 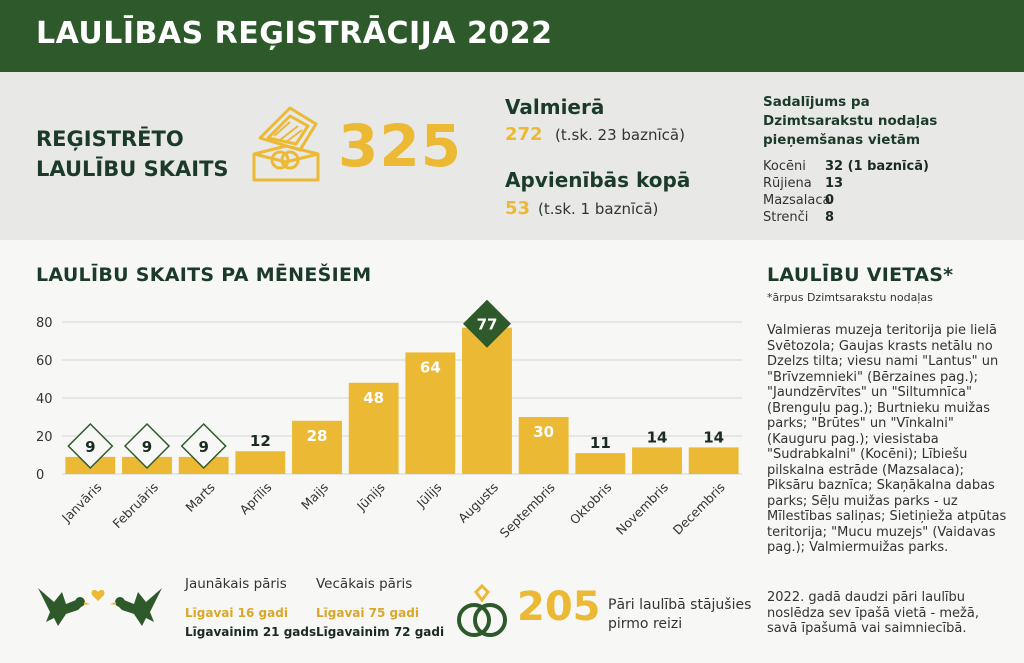 What do you see at coordinates (199, 497) in the screenshot?
I see `x-tick-label: Marts` at bounding box center [199, 497].